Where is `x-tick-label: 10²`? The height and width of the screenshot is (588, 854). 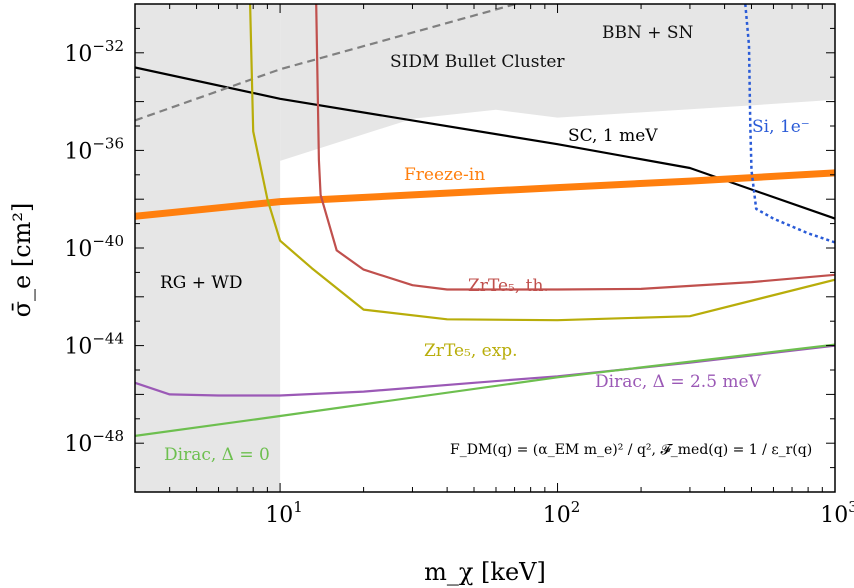
x-tick-label: 10² is located at coordinates (562, 513).